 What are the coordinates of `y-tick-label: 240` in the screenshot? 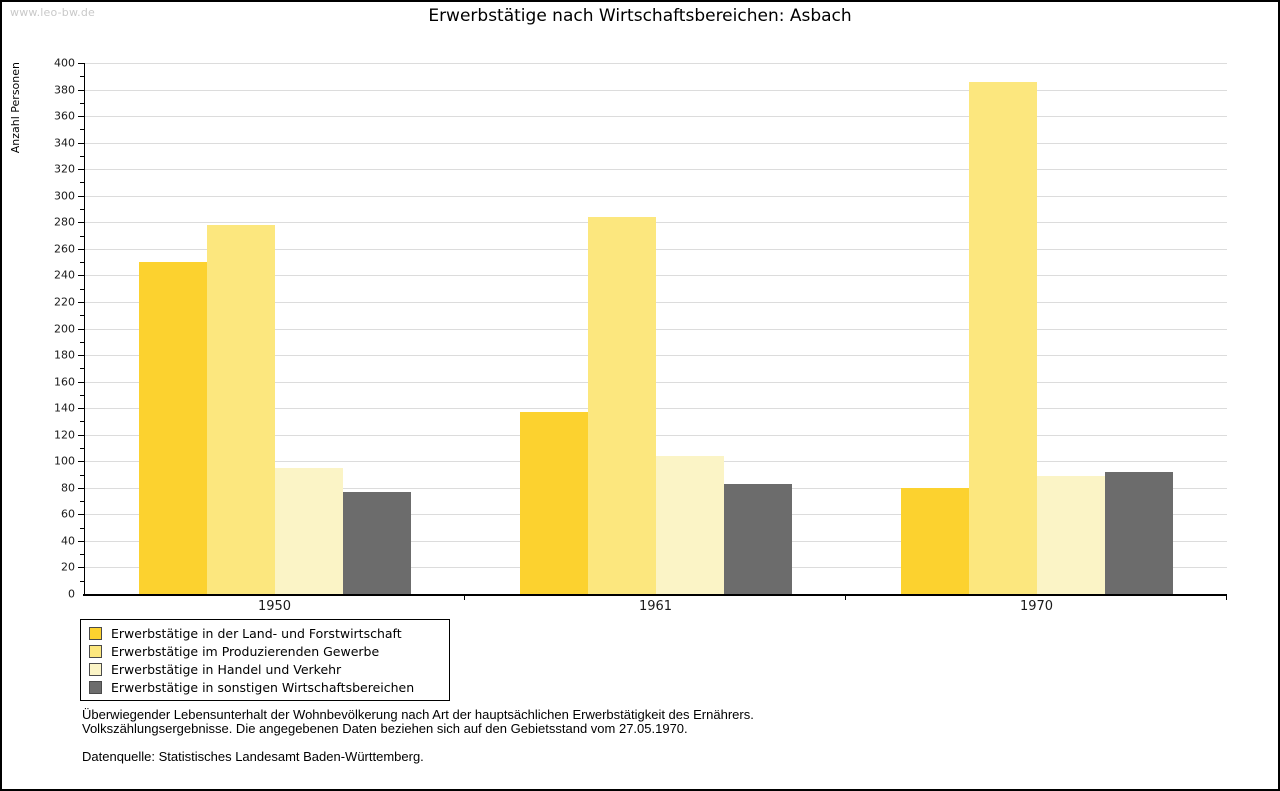 It's located at (64, 275).